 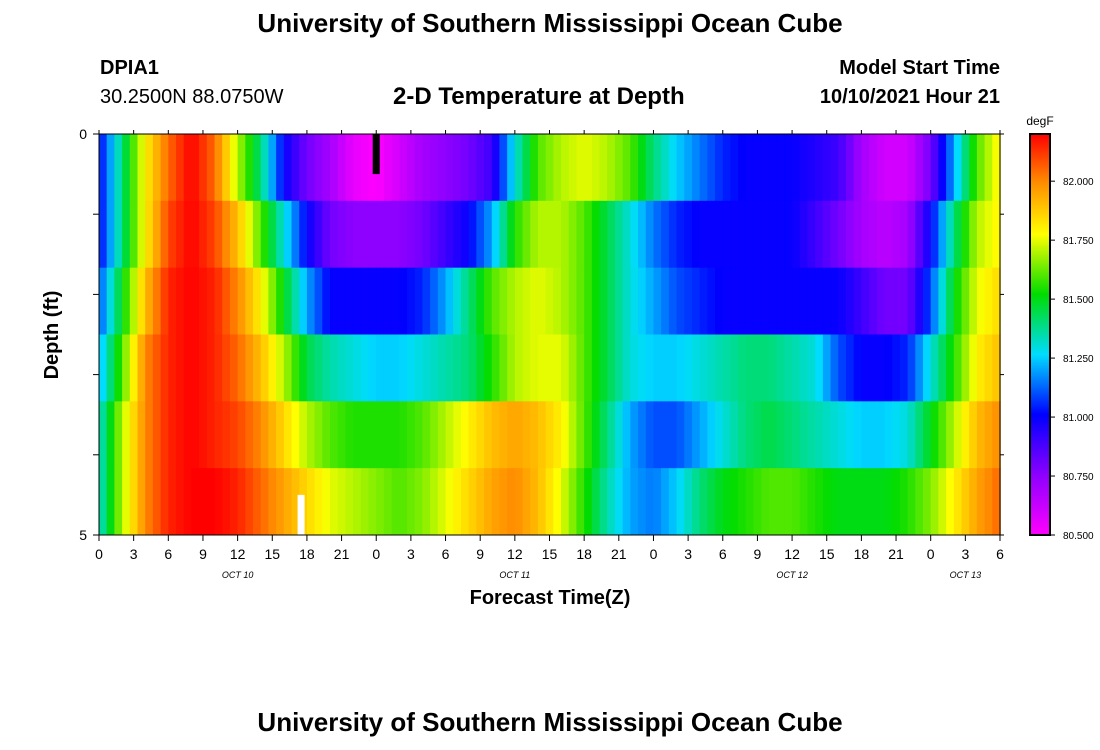 I want to click on x-tick-label: 18, so click(x=307, y=554).